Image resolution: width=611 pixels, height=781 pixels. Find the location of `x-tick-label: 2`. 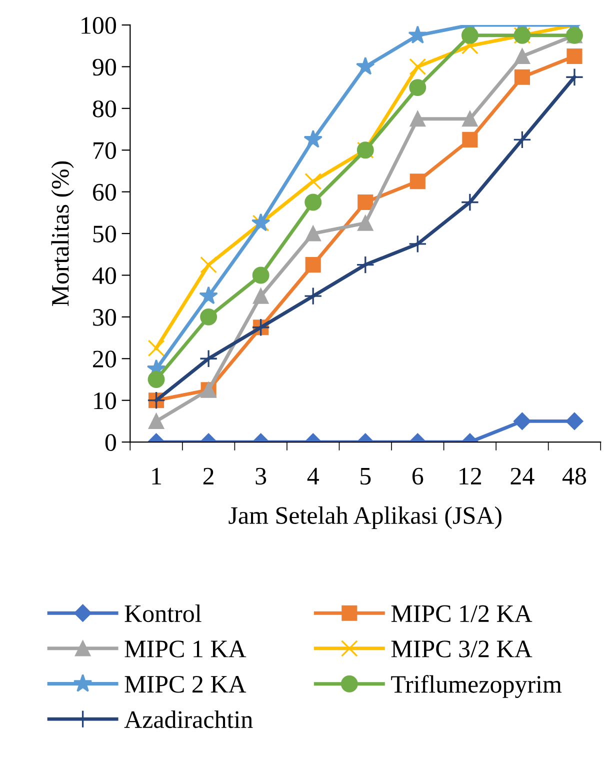

x-tick-label: 2 is located at coordinates (208, 476).